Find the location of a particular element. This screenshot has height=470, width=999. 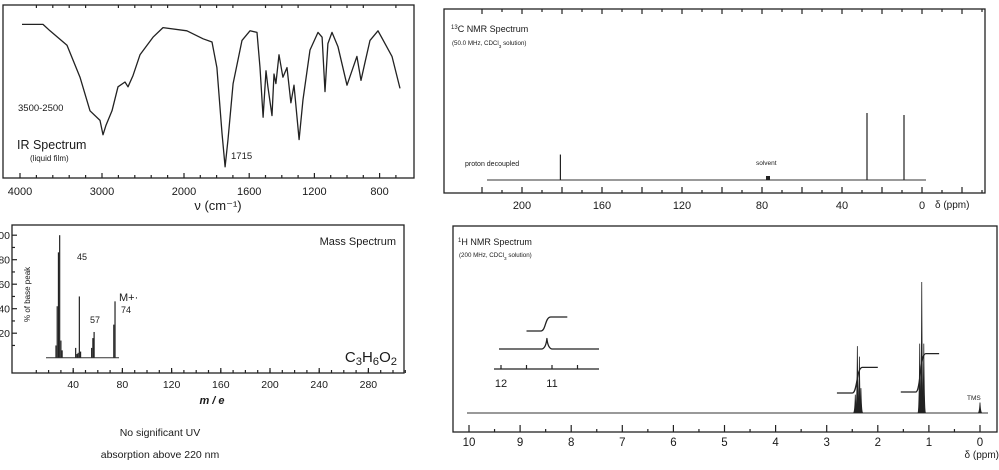

ms-x-tick-label: 120 is located at coordinates (172, 385).